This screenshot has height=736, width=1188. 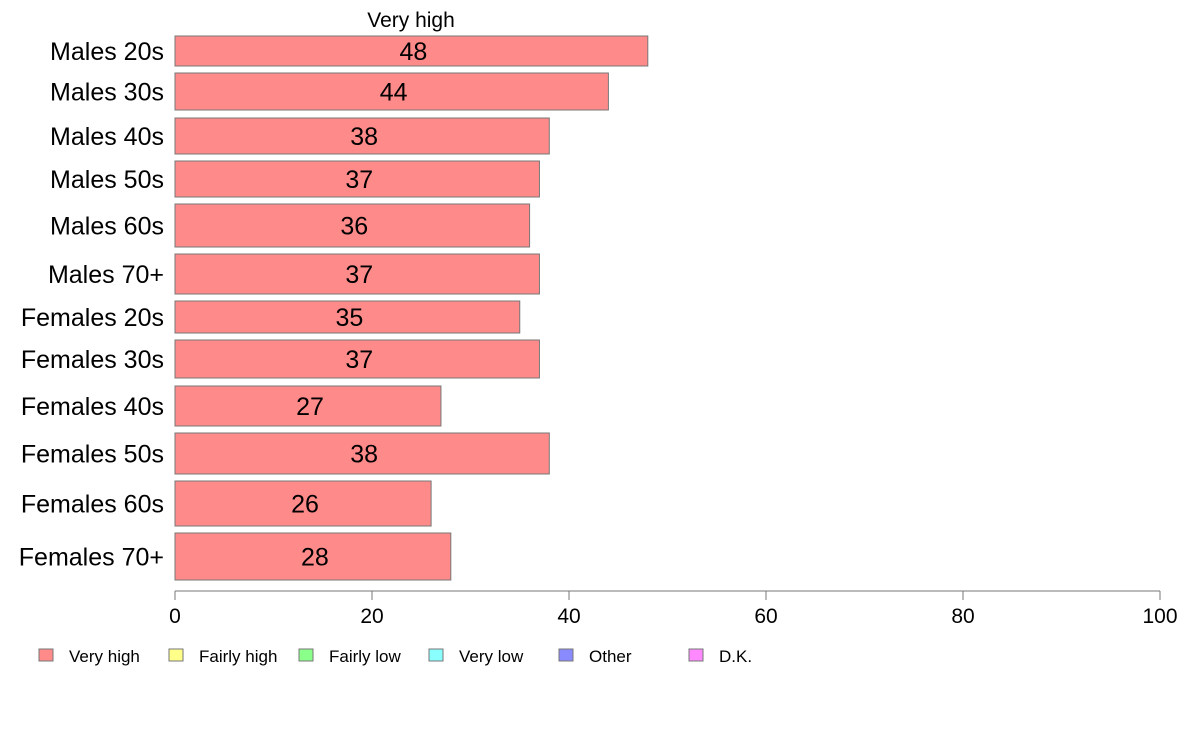 I want to click on legend-label: Very high, so click(x=104, y=656).